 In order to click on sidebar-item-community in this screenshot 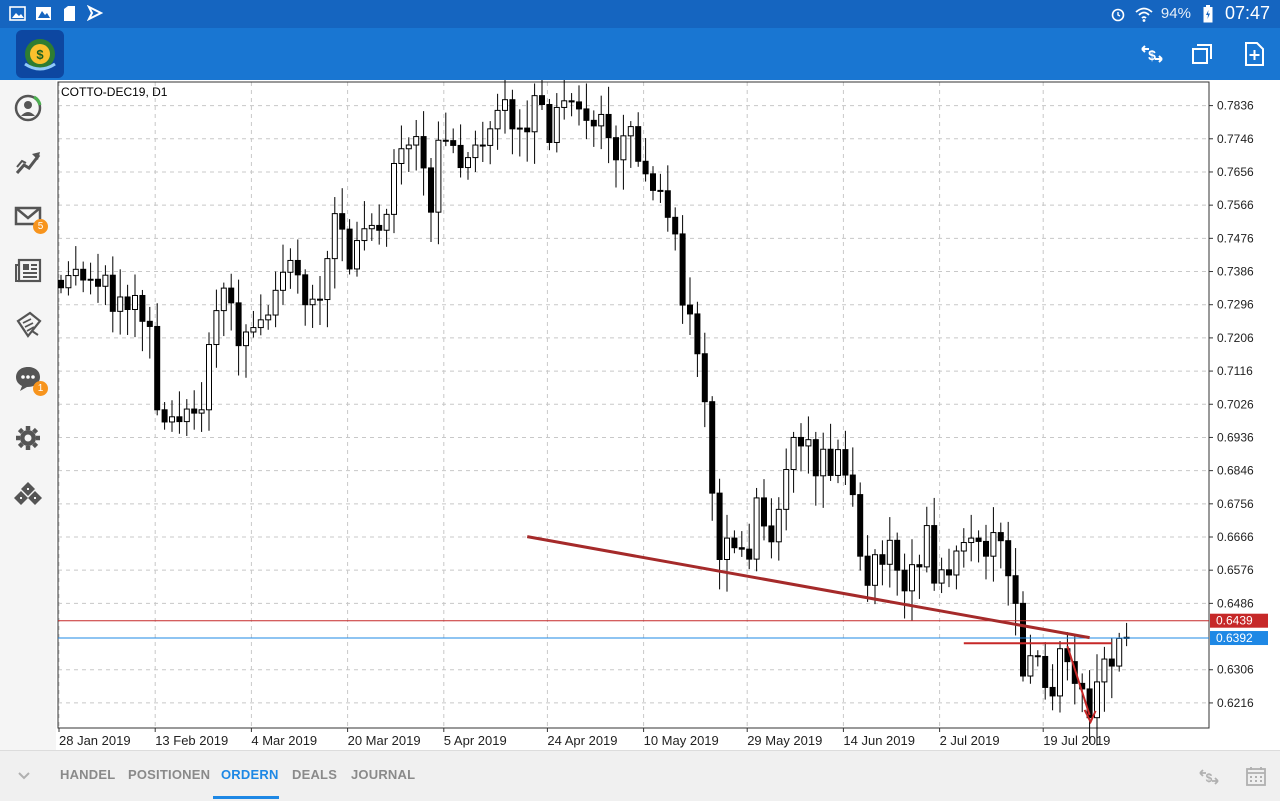, I will do `click(28, 494)`.